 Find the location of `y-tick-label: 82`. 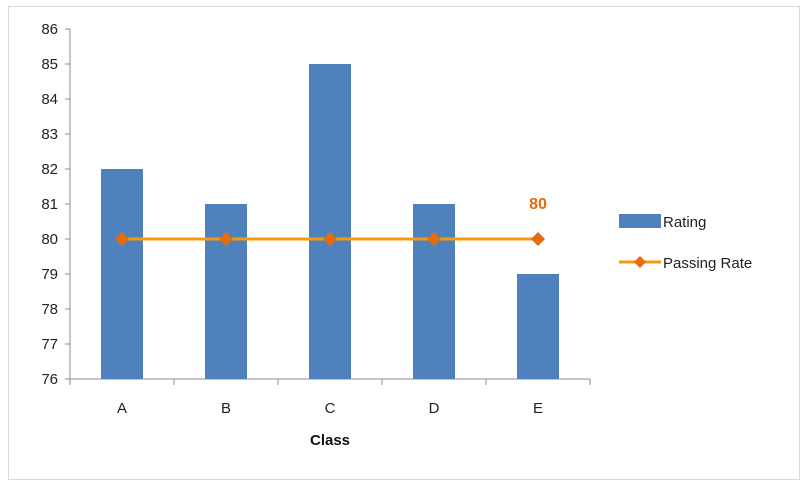

y-tick-label: 82 is located at coordinates (49, 169).